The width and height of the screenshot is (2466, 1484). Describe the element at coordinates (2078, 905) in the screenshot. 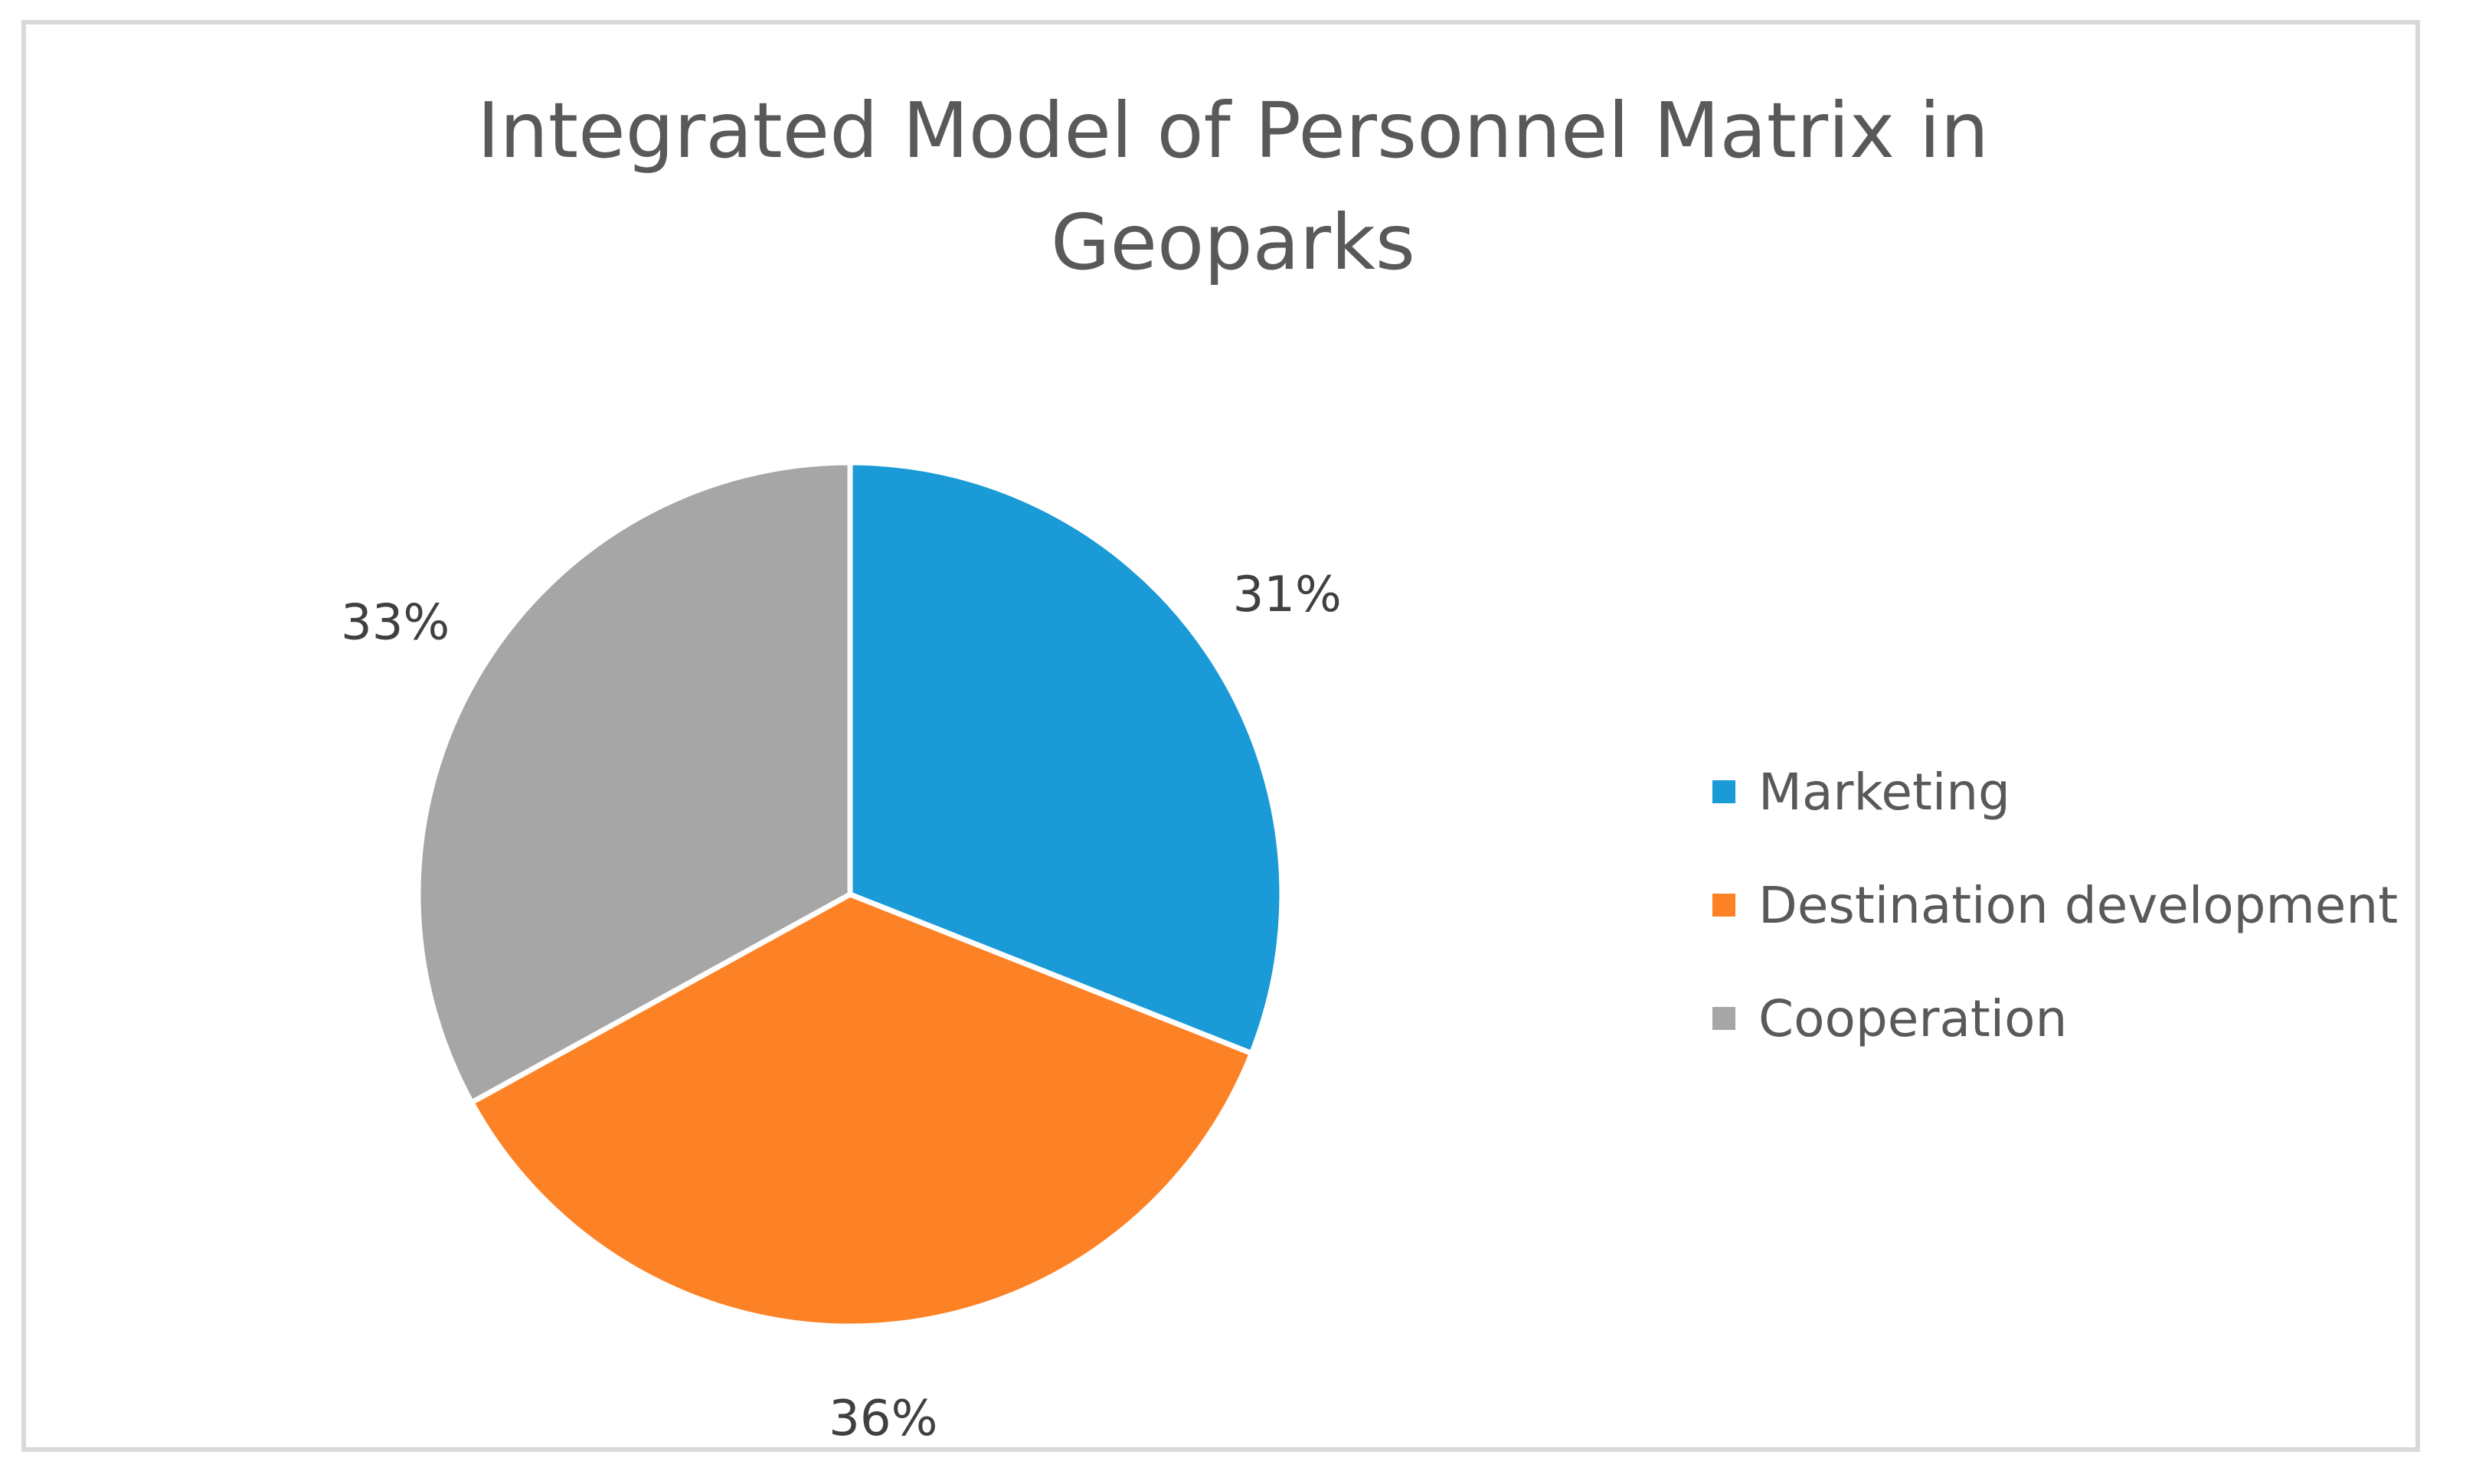

I see `legend-label-destination-development: Destination development` at that location.